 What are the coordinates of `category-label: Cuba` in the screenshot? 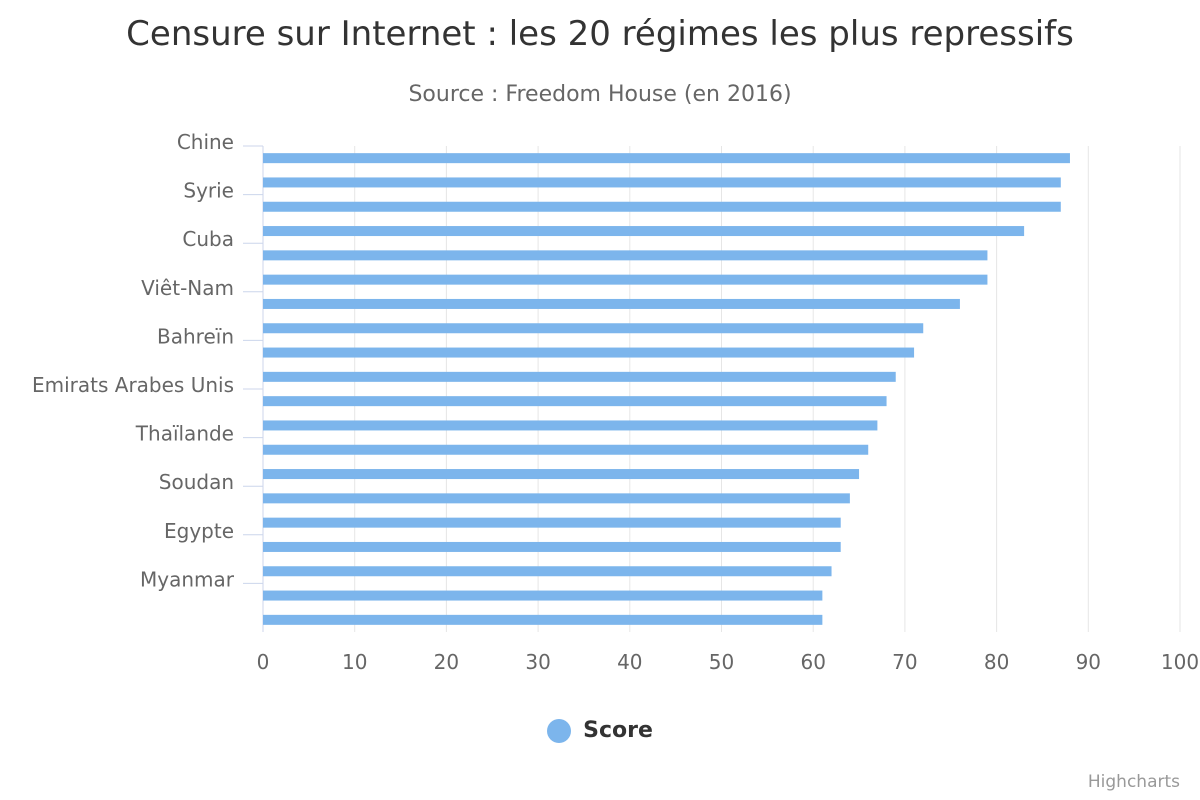 It's located at (208, 239).